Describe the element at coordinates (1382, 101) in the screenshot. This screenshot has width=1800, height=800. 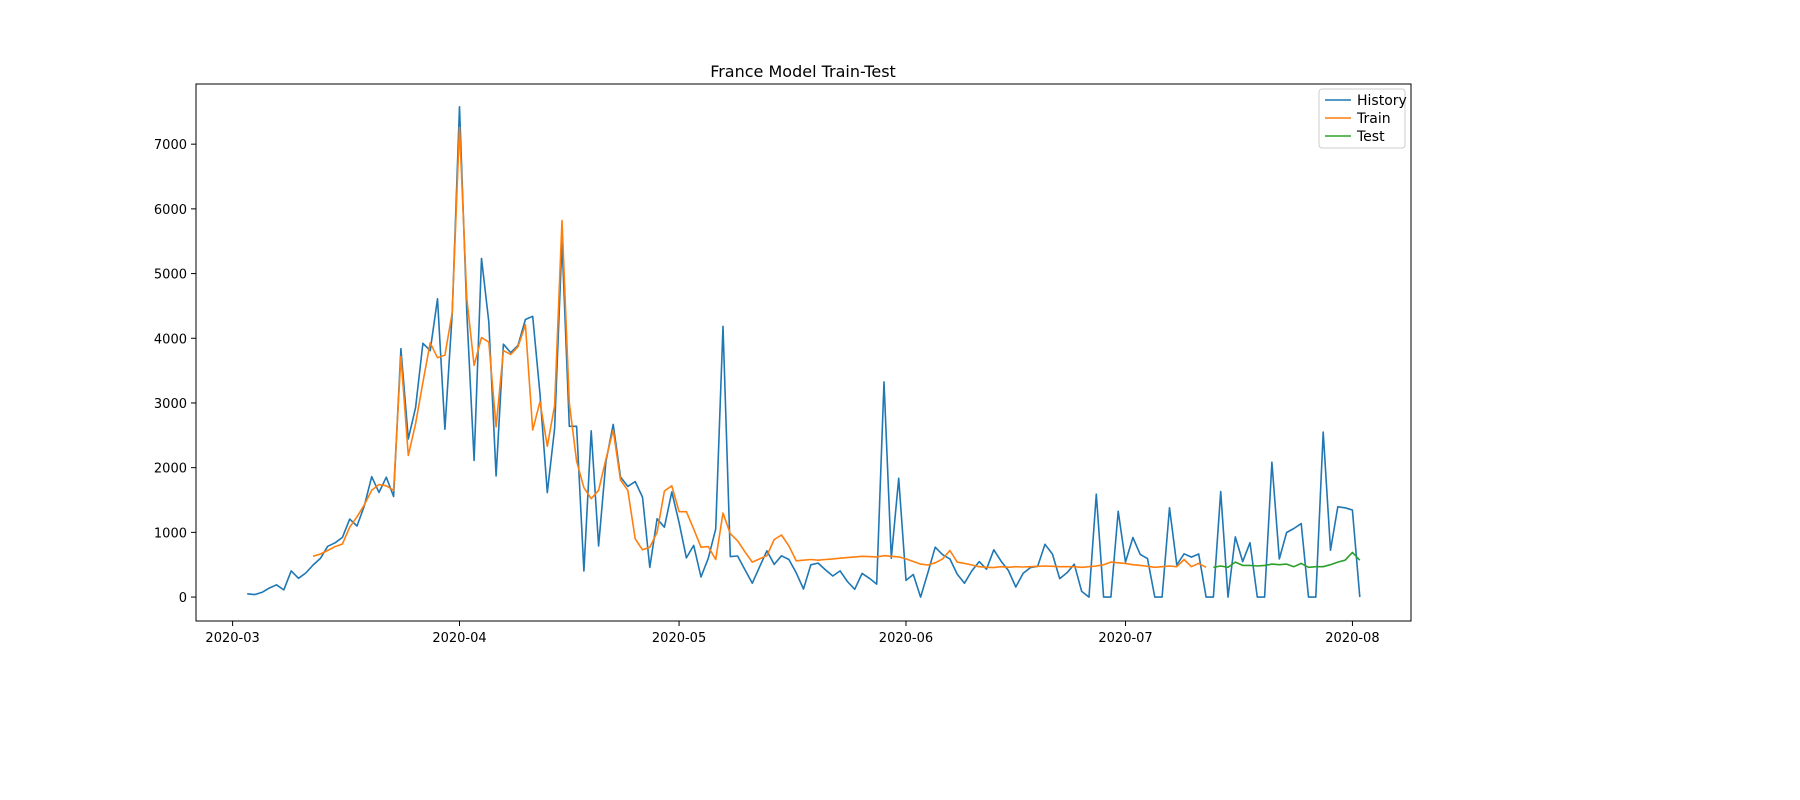
I see `legend-label-history: History` at that location.